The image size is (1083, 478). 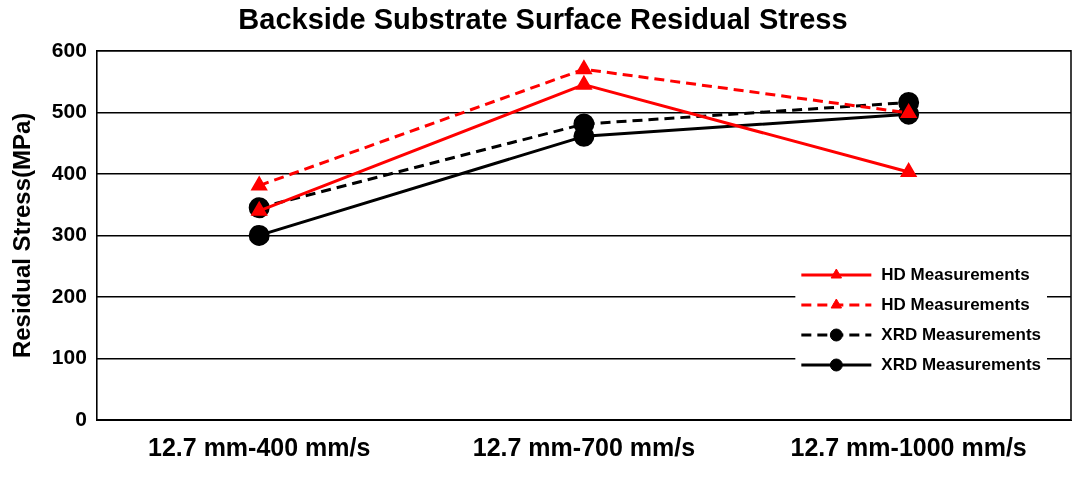 What do you see at coordinates (908, 446) in the screenshot?
I see `x-tick-label: 12.7 mm-1000 mm/s` at bounding box center [908, 446].